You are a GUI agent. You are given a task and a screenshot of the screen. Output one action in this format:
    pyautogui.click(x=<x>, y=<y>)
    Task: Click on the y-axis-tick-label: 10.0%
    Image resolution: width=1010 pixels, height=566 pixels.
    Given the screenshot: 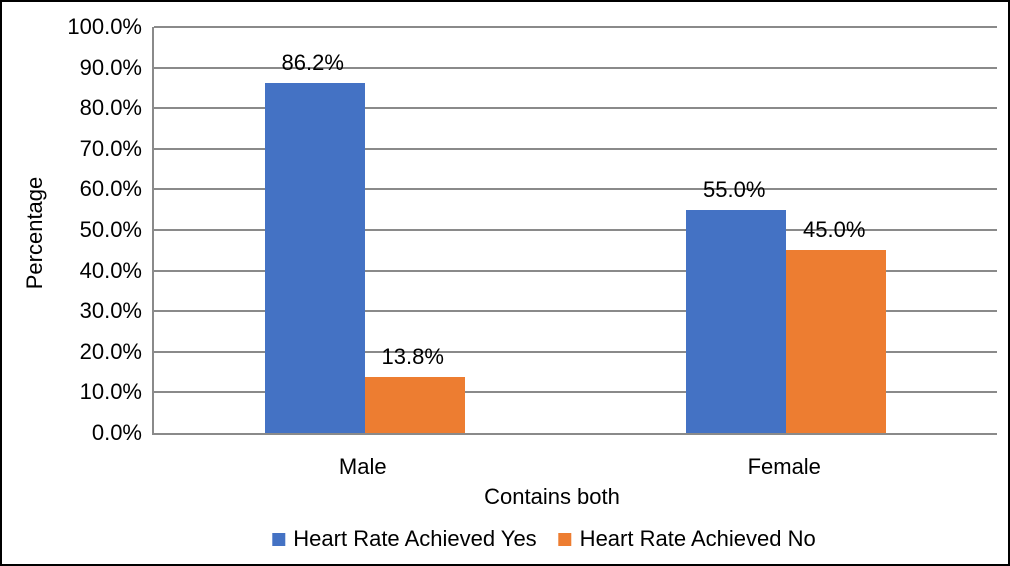 What is the action you would take?
    pyautogui.click(x=110, y=392)
    